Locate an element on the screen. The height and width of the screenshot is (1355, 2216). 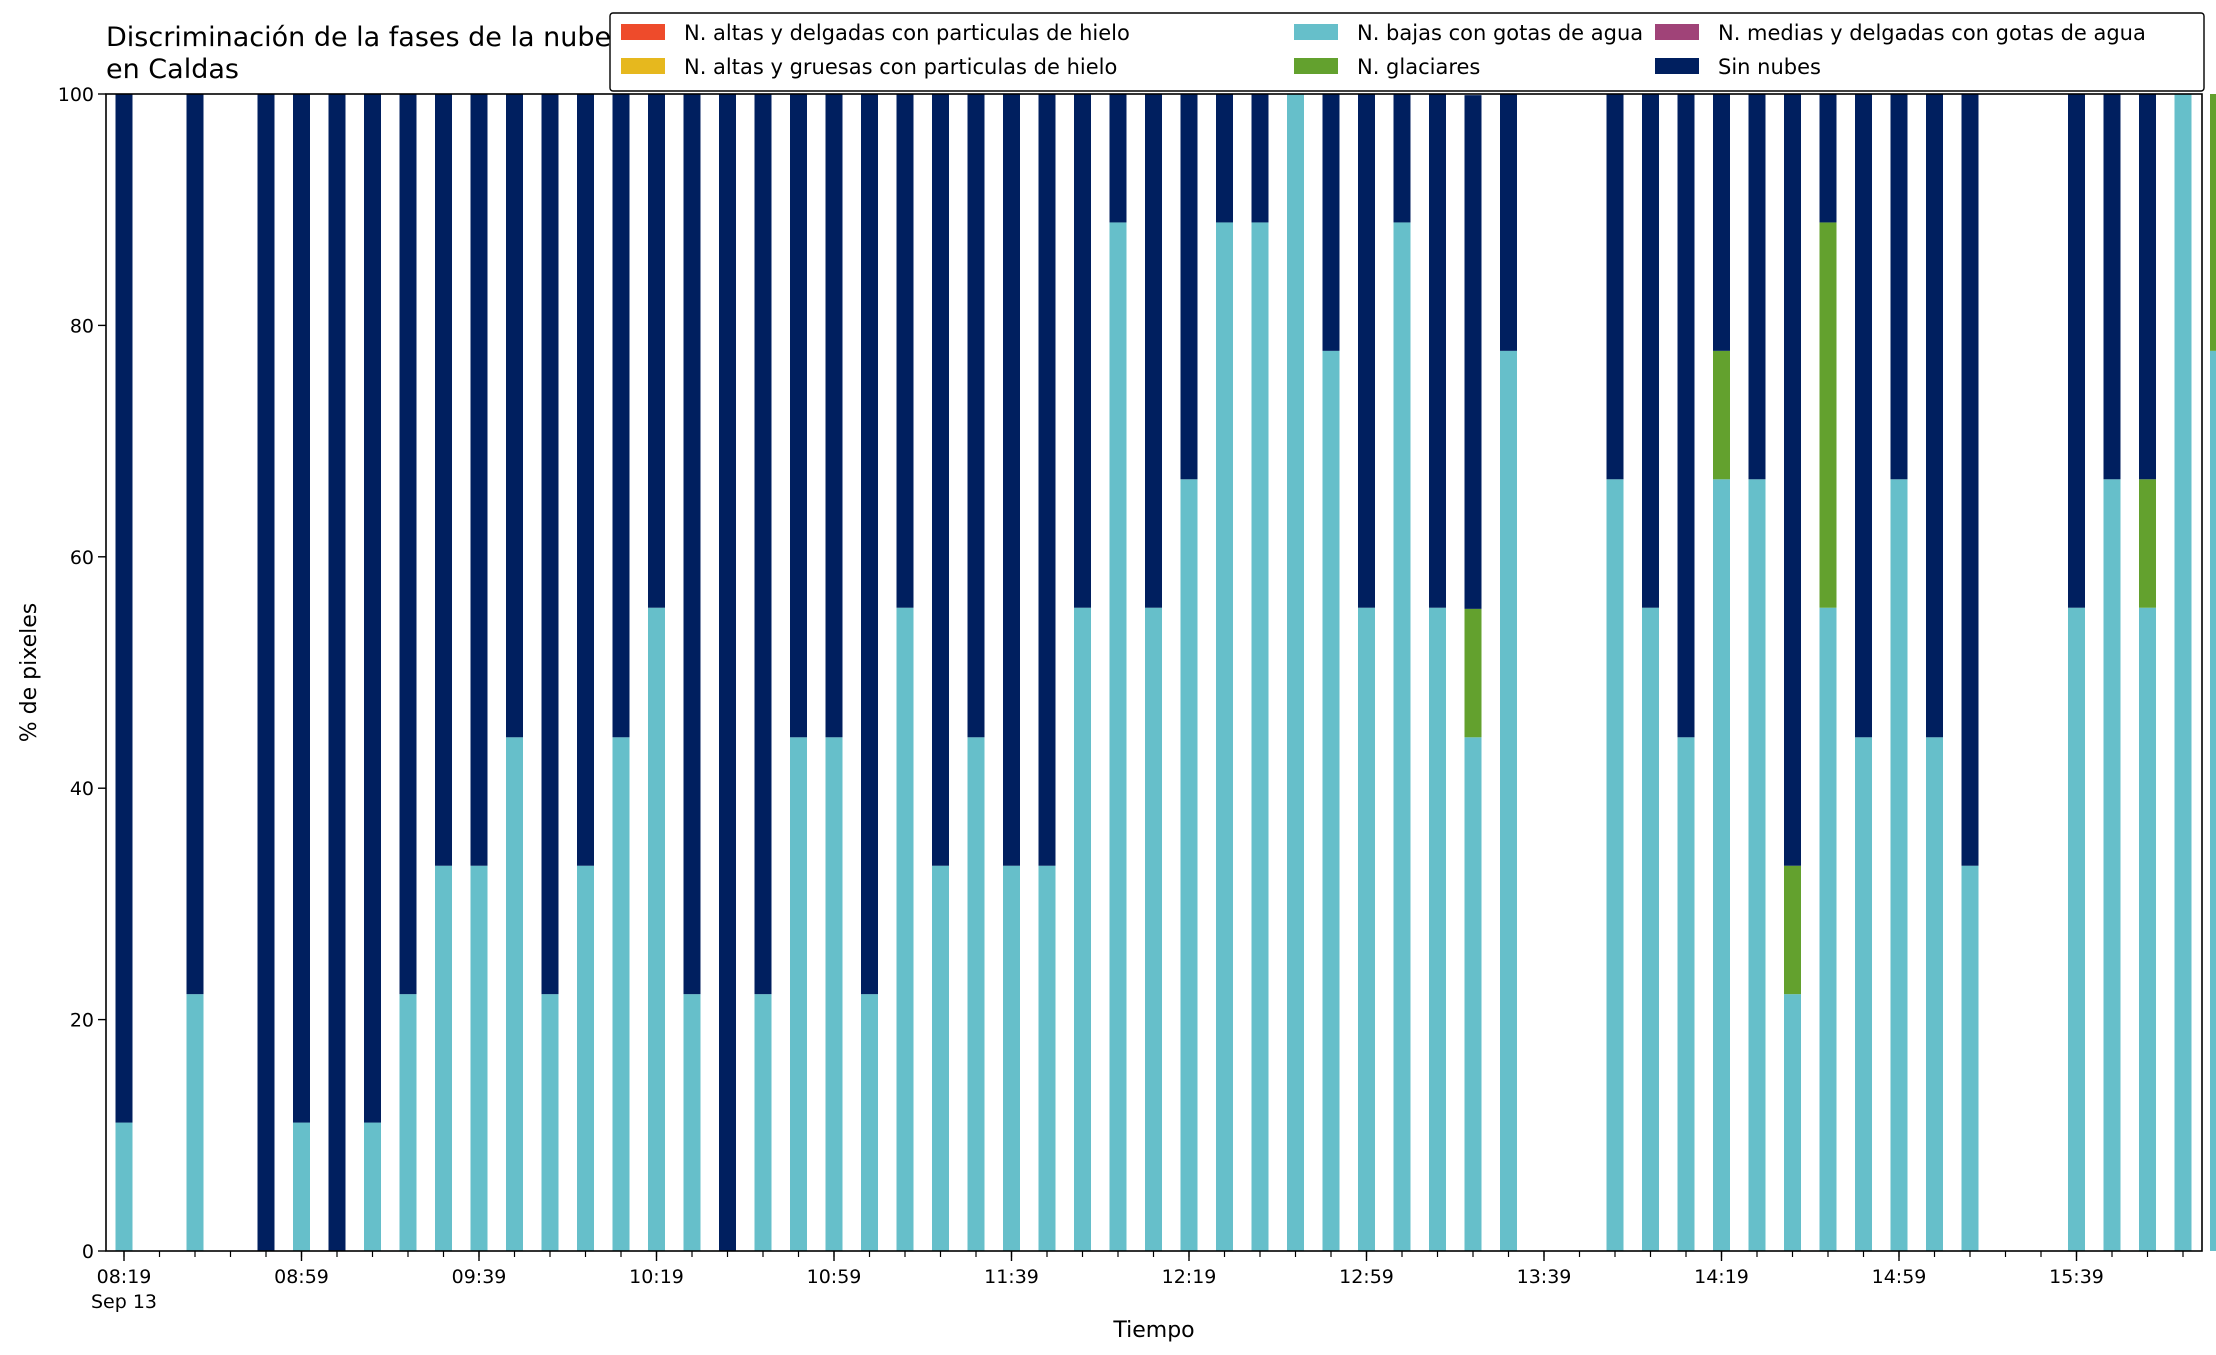
legend-label: Sin nubes is located at coordinates (1769, 67).